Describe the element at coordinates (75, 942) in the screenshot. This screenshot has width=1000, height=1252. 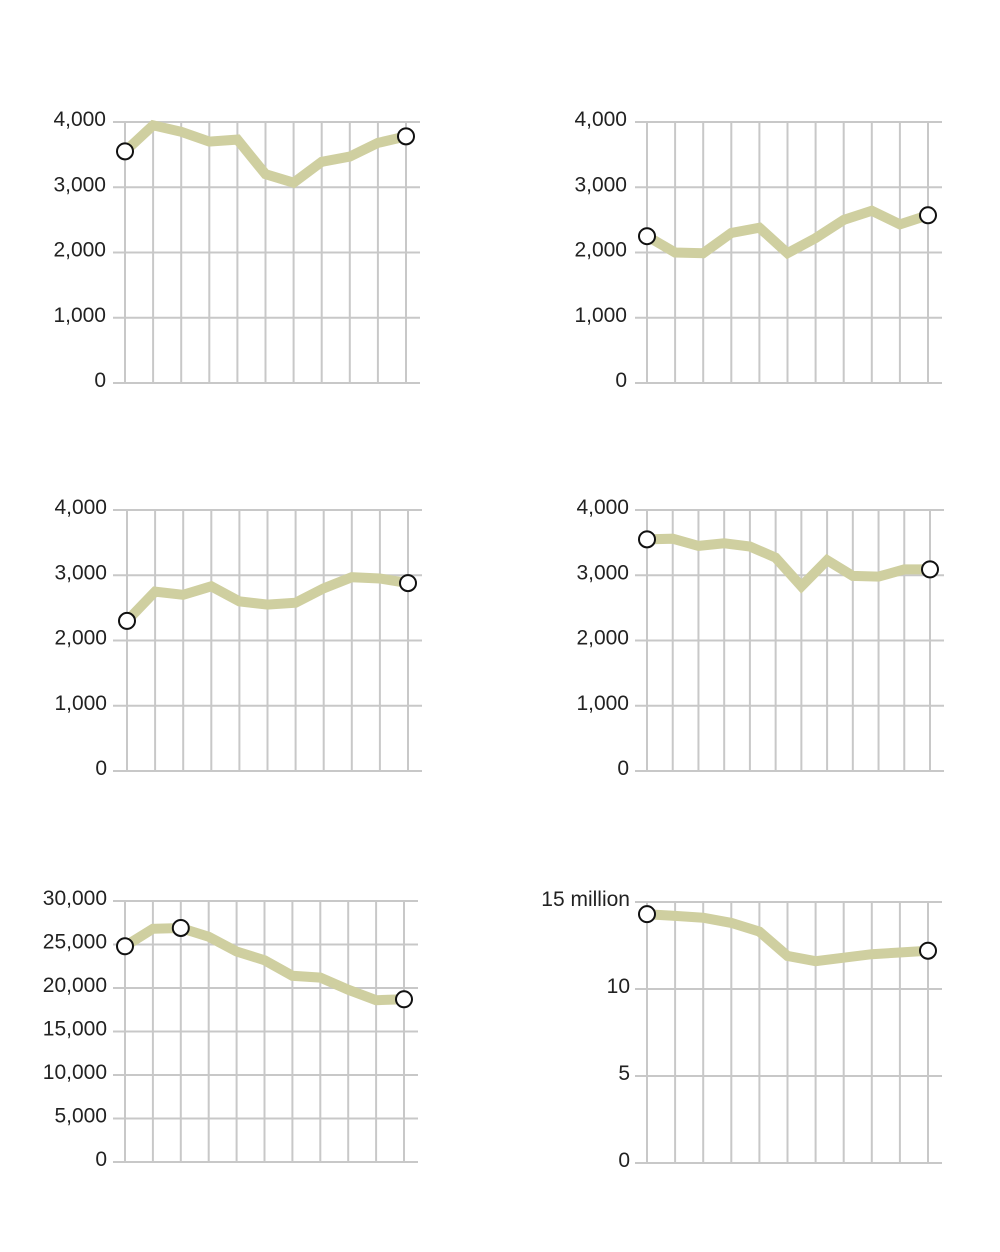
I see `y-tick-label: 25,000` at that location.